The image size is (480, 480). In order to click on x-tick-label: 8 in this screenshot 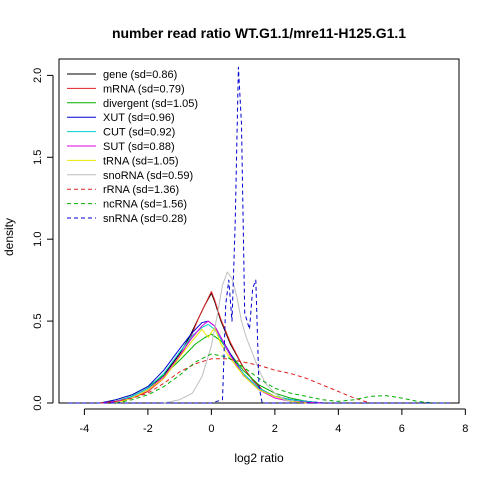, I will do `click(465, 429)`.